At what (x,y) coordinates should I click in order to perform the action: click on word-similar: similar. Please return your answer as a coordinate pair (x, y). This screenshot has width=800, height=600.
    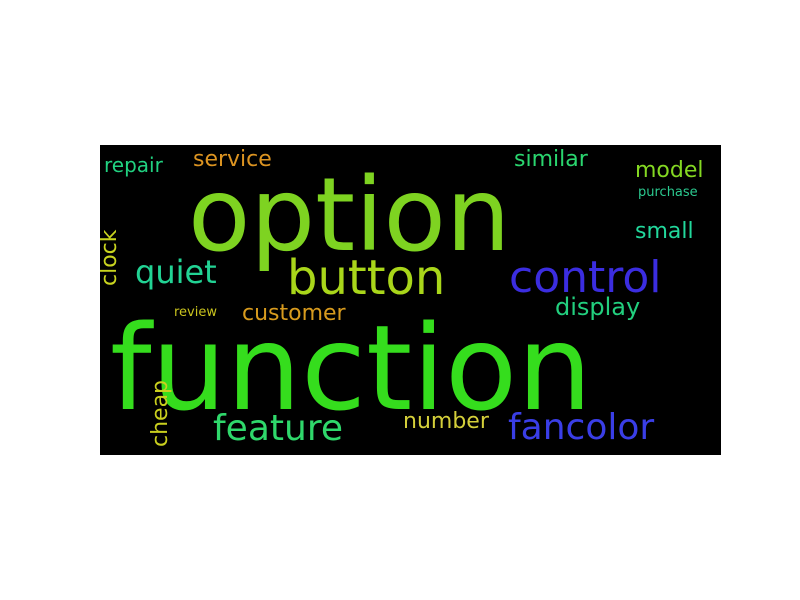
    Looking at the image, I should click on (551, 159).